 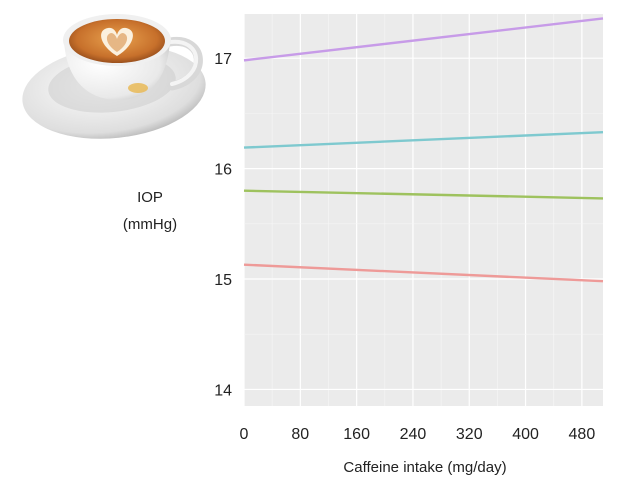 What do you see at coordinates (582, 434) in the screenshot?
I see `x-tick-label: 480` at bounding box center [582, 434].